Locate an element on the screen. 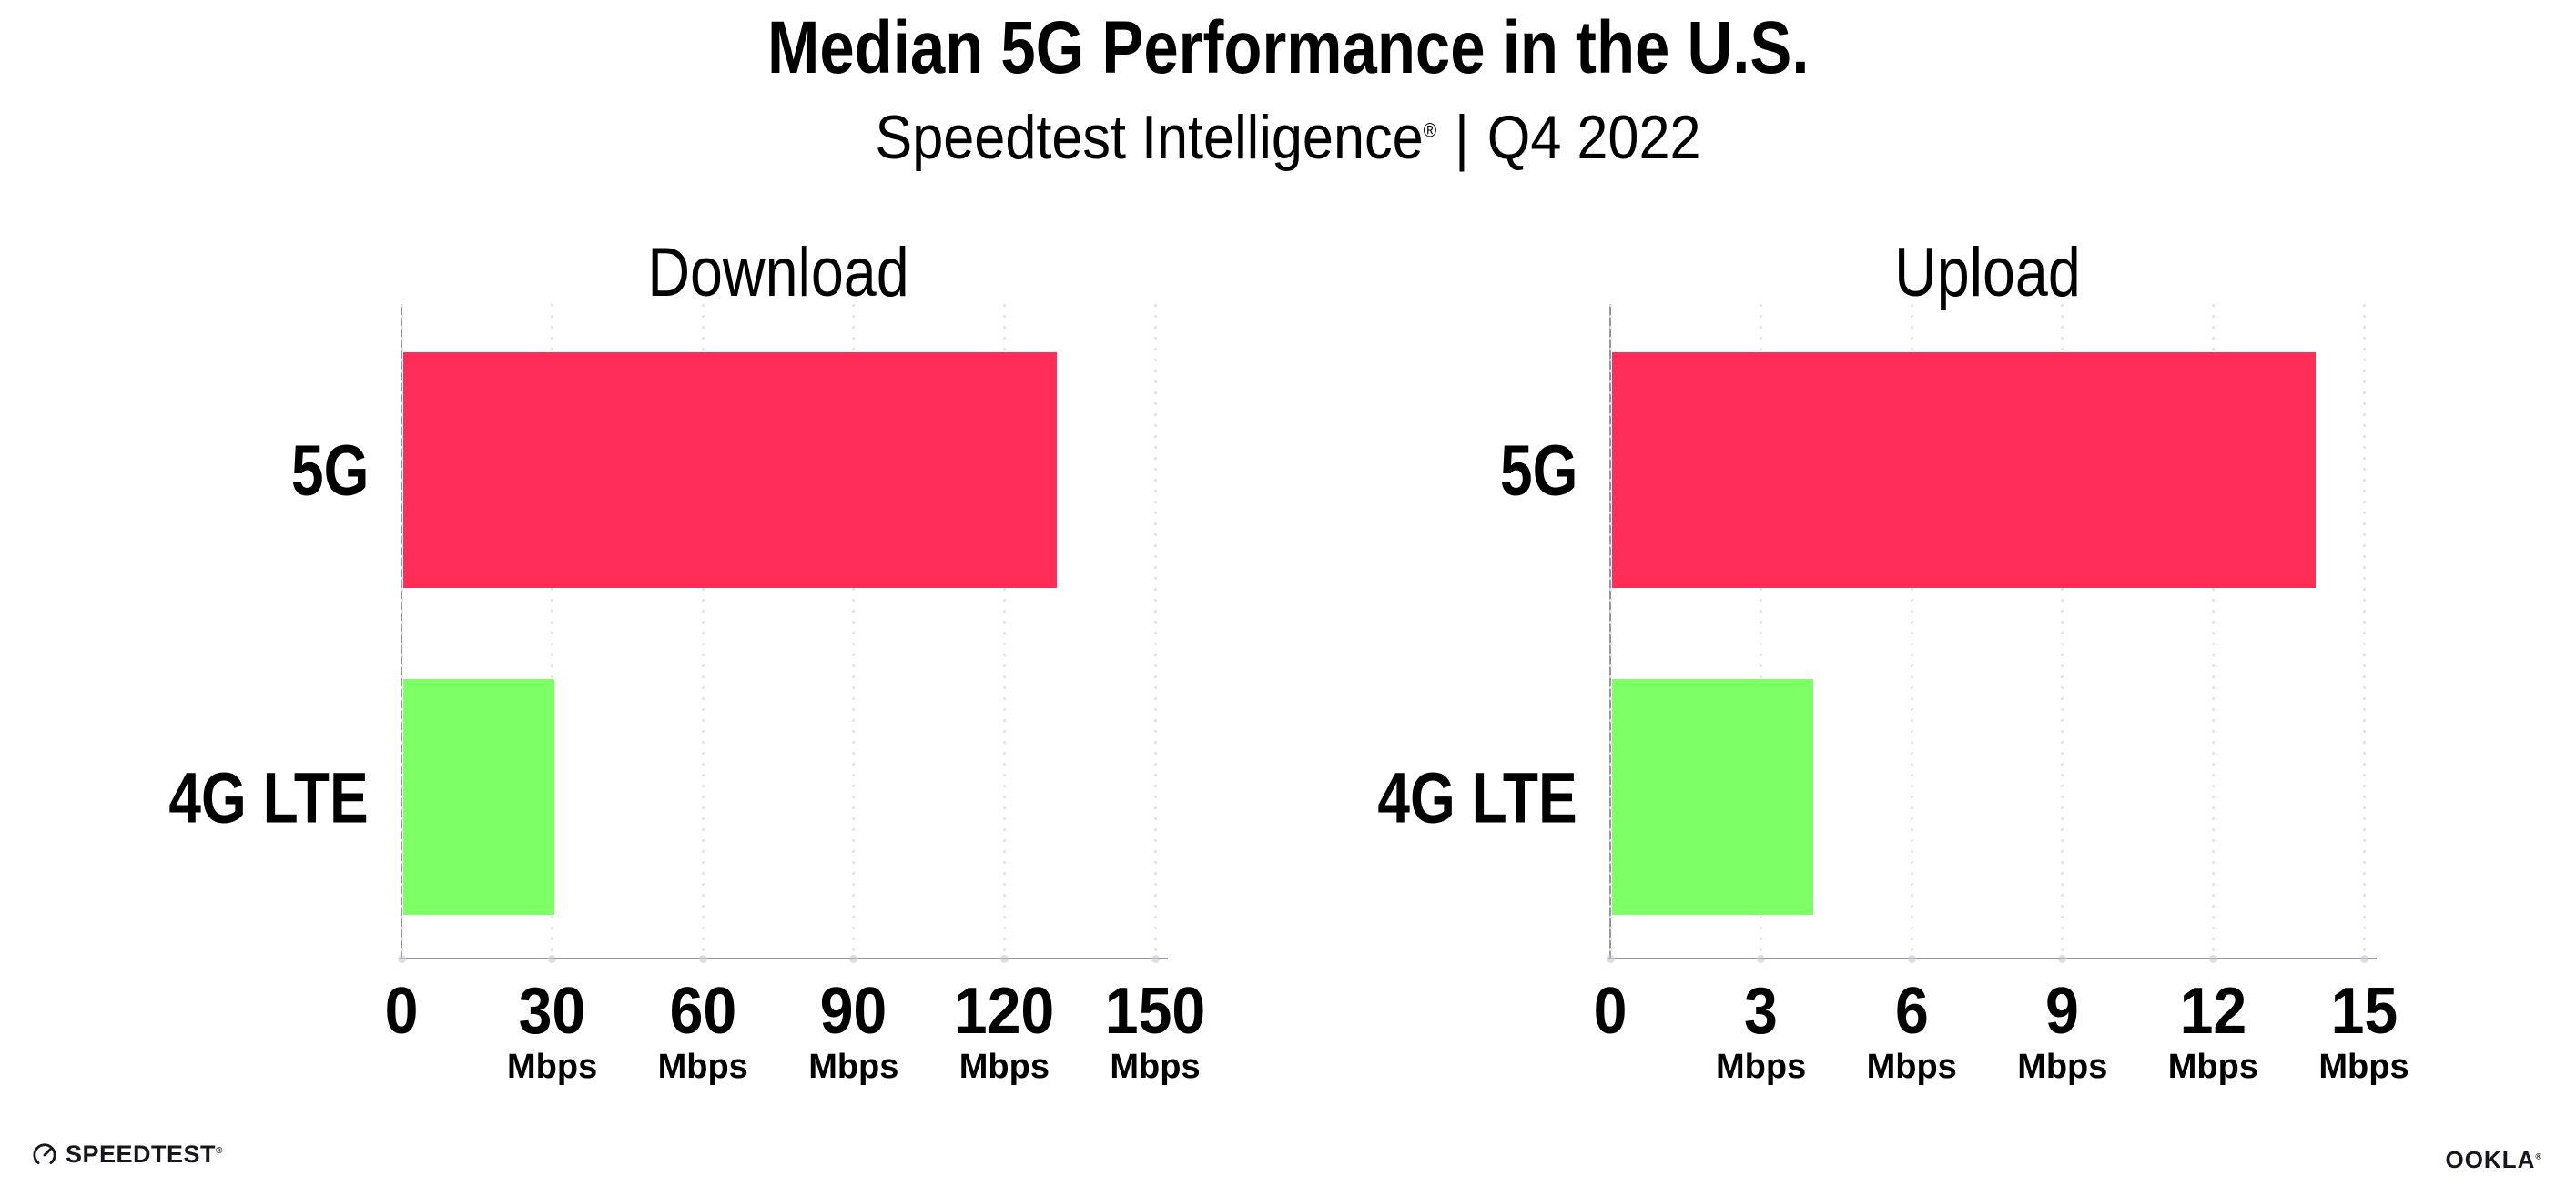 The width and height of the screenshot is (2576, 1197). tick-value: 150 is located at coordinates (1155, 1011).